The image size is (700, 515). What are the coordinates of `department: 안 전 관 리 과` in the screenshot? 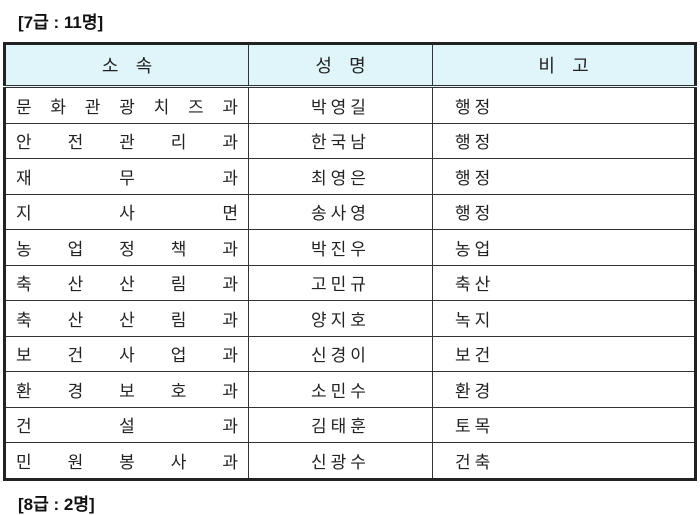 It's located at (127, 143).